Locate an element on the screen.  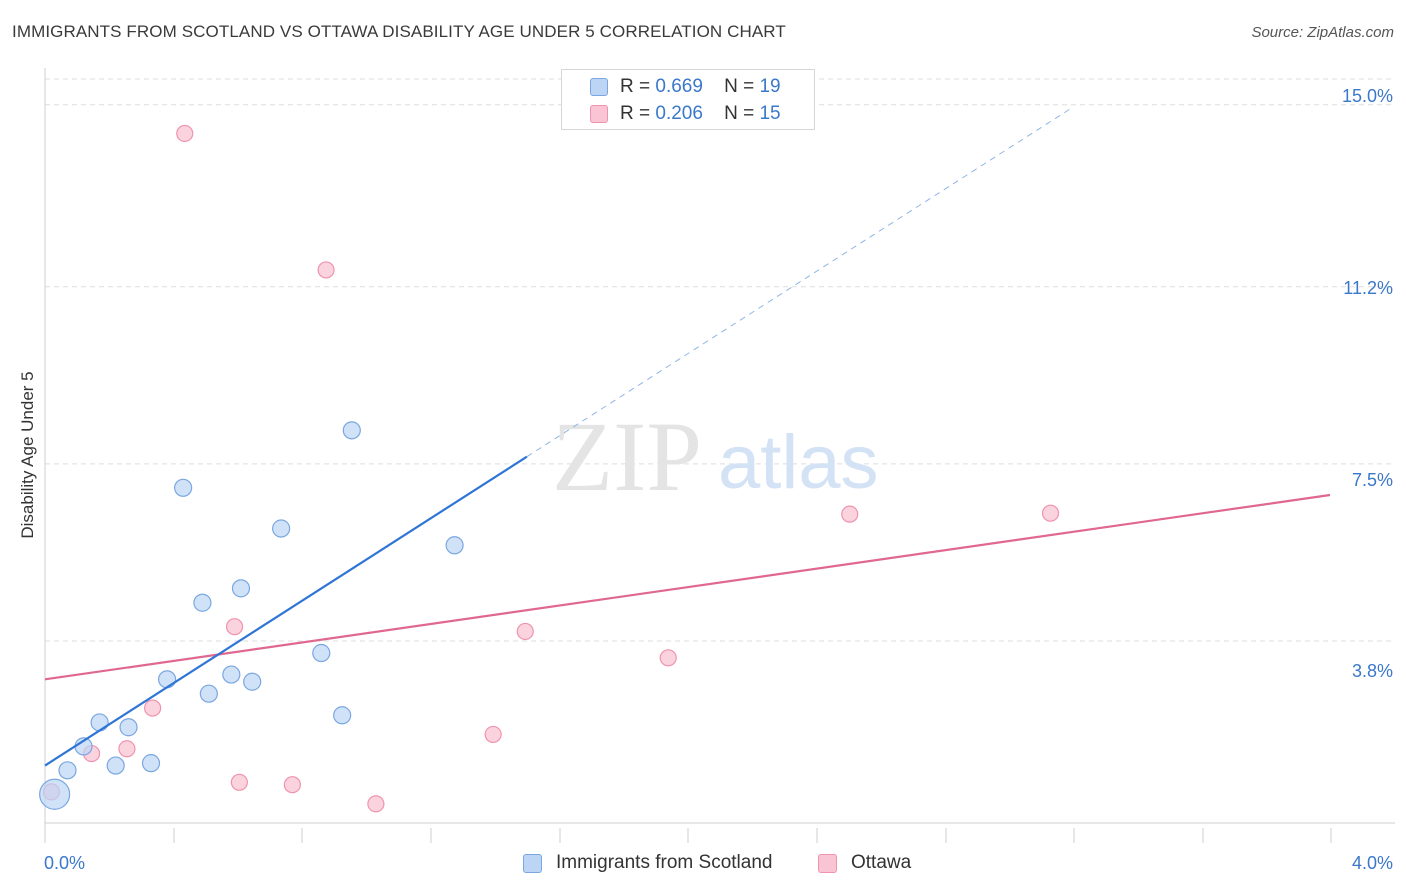
y-tick-label: 15.0% is located at coordinates (1367, 96).